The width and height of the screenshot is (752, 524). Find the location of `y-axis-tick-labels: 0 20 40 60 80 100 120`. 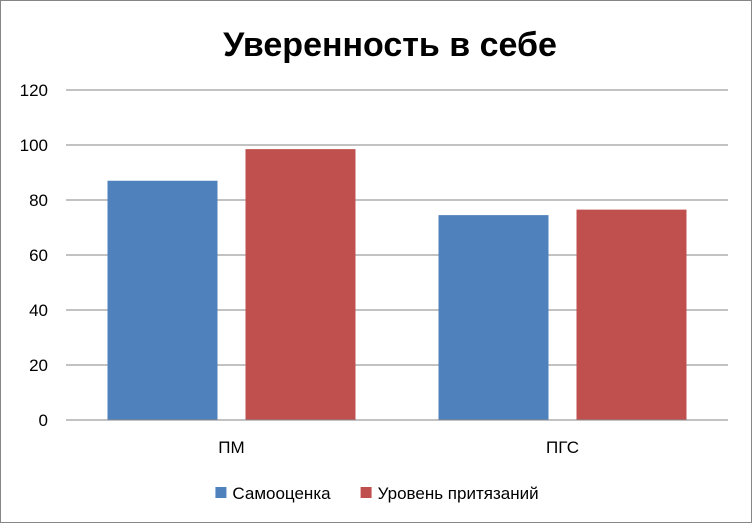

y-axis-tick-labels: 0 20 40 60 80 100 120 is located at coordinates (34, 255).